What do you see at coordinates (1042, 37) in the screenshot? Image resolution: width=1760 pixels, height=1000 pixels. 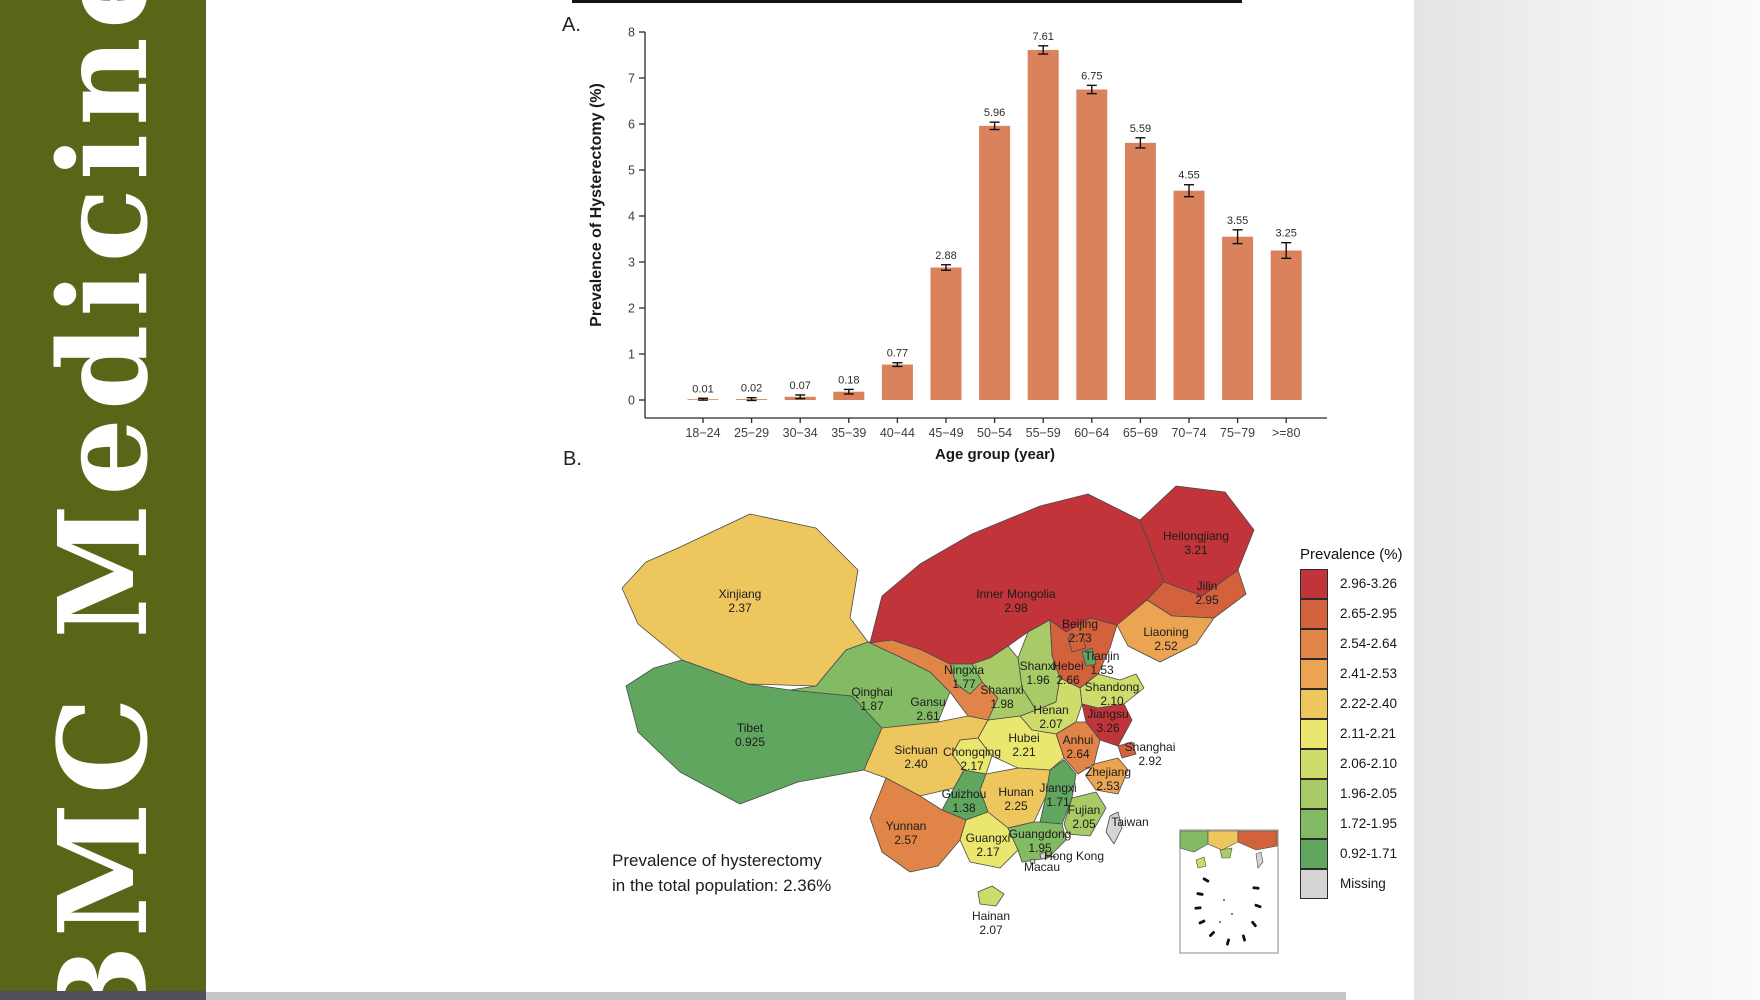 I see `bar-value-label: 7.61` at bounding box center [1042, 37].